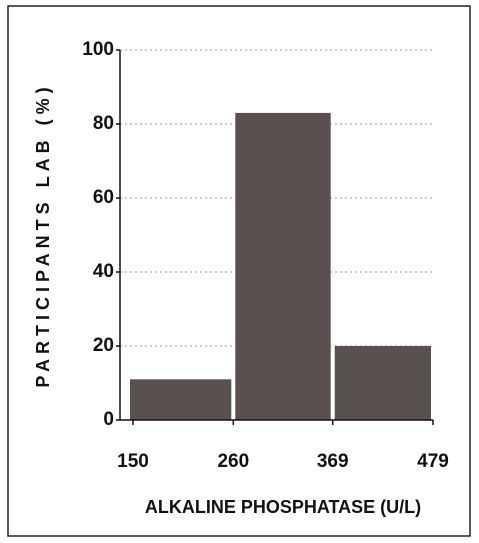  What do you see at coordinates (98, 49) in the screenshot?
I see `y-tick-label: 100` at bounding box center [98, 49].